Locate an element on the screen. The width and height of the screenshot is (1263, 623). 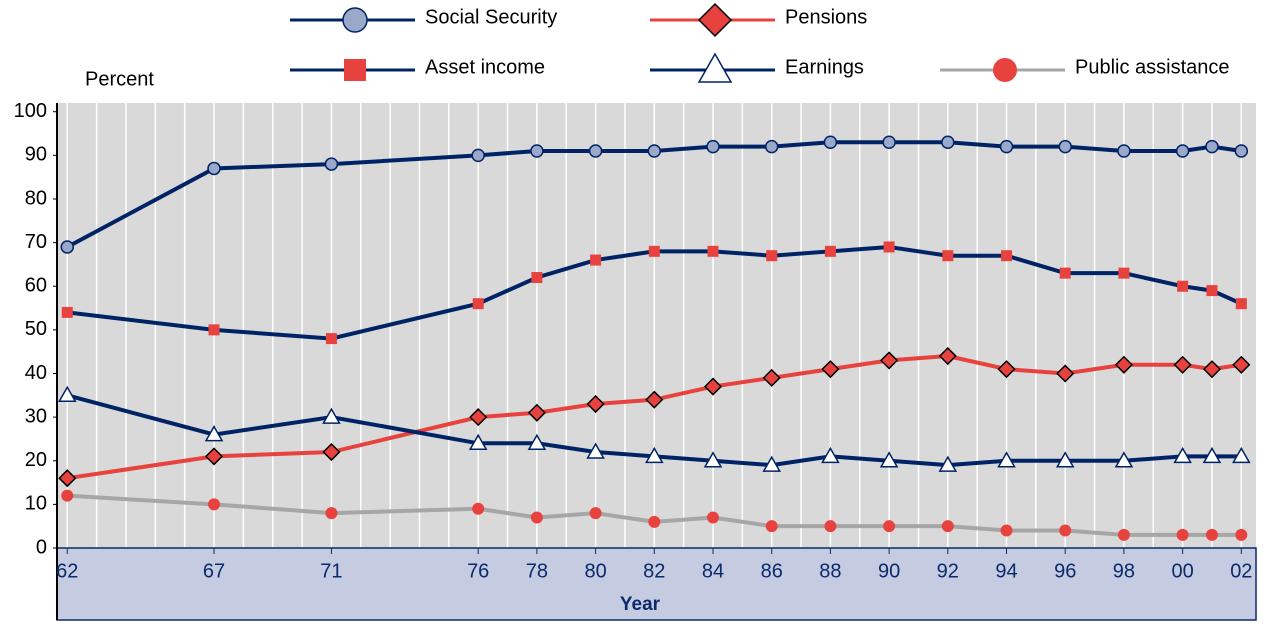
x-tick-label: 71 is located at coordinates (331, 571).